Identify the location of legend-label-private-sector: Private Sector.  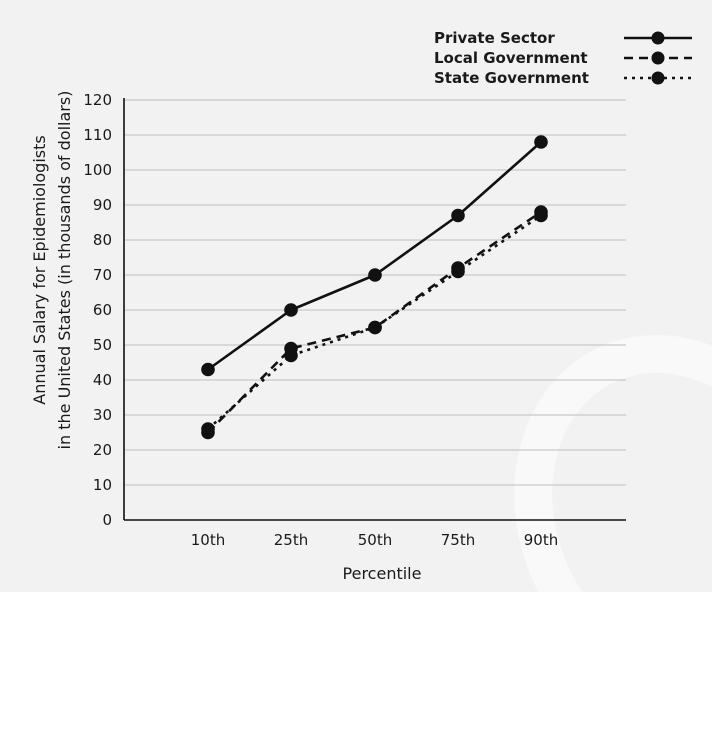
(494, 38).